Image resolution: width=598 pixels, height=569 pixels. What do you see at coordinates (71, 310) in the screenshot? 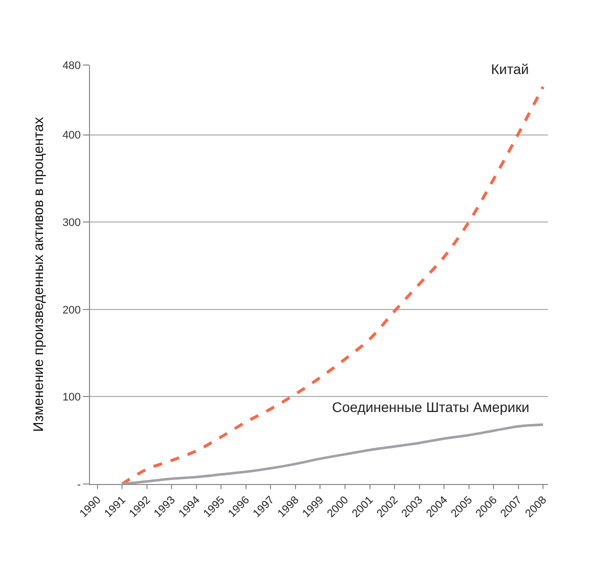
I see `y-tick-label: 200` at bounding box center [71, 310].